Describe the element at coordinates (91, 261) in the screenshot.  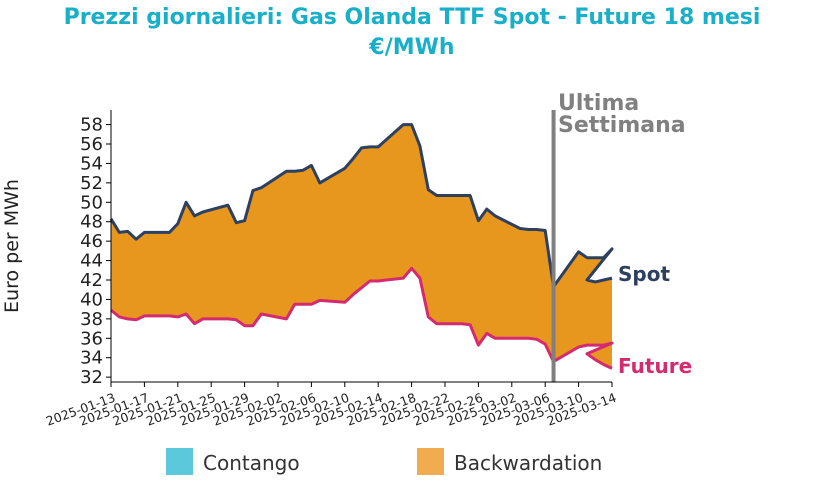
I see `y-tick-label: 44` at that location.